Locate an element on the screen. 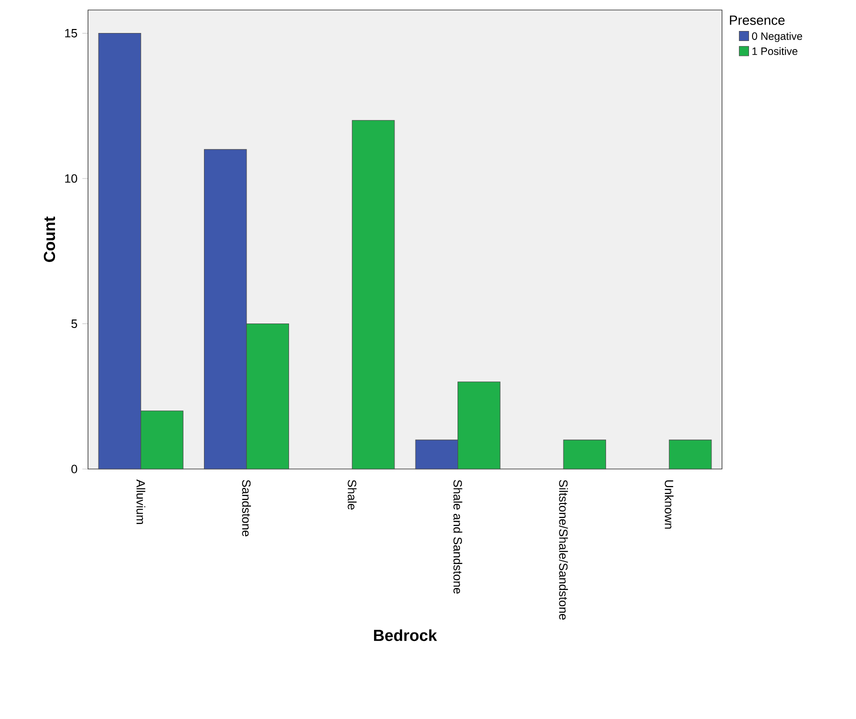 The height and width of the screenshot is (719, 856). x-tick-label: Sandstone is located at coordinates (246, 508).